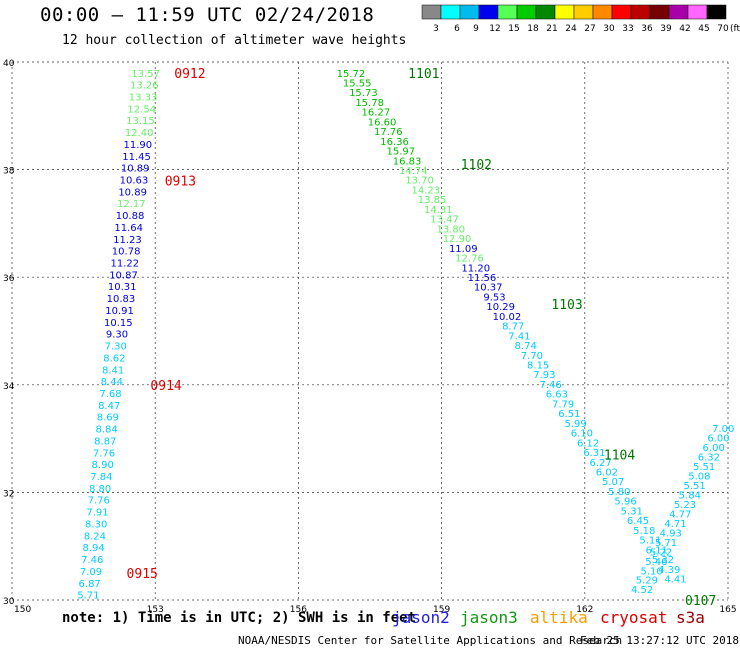  Describe the element at coordinates (432, 200) in the screenshot. I see `swh-value-label: 13.85` at that location.